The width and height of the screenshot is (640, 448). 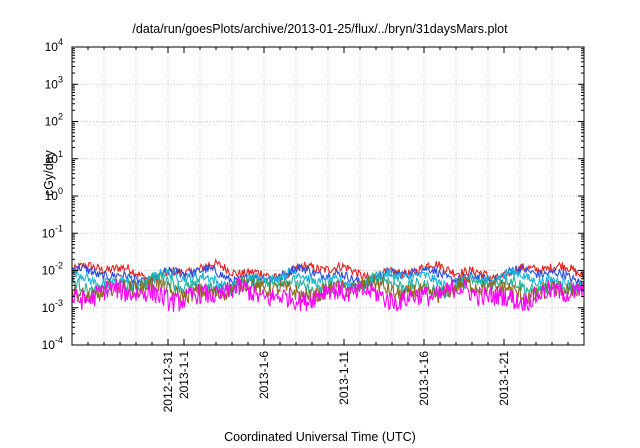 I want to click on x-tick-label: 2013-1-11, so click(x=344, y=378).